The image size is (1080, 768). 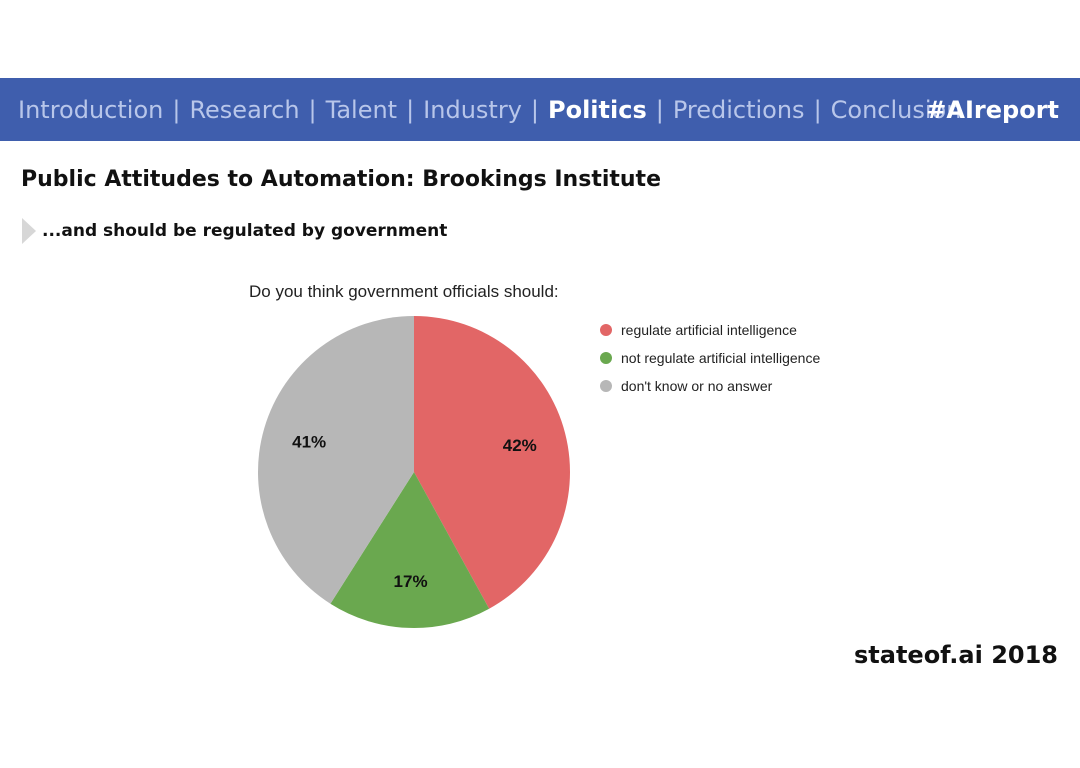 What do you see at coordinates (738, 109) in the screenshot?
I see `nav-item-predictions: Predictions` at bounding box center [738, 109].